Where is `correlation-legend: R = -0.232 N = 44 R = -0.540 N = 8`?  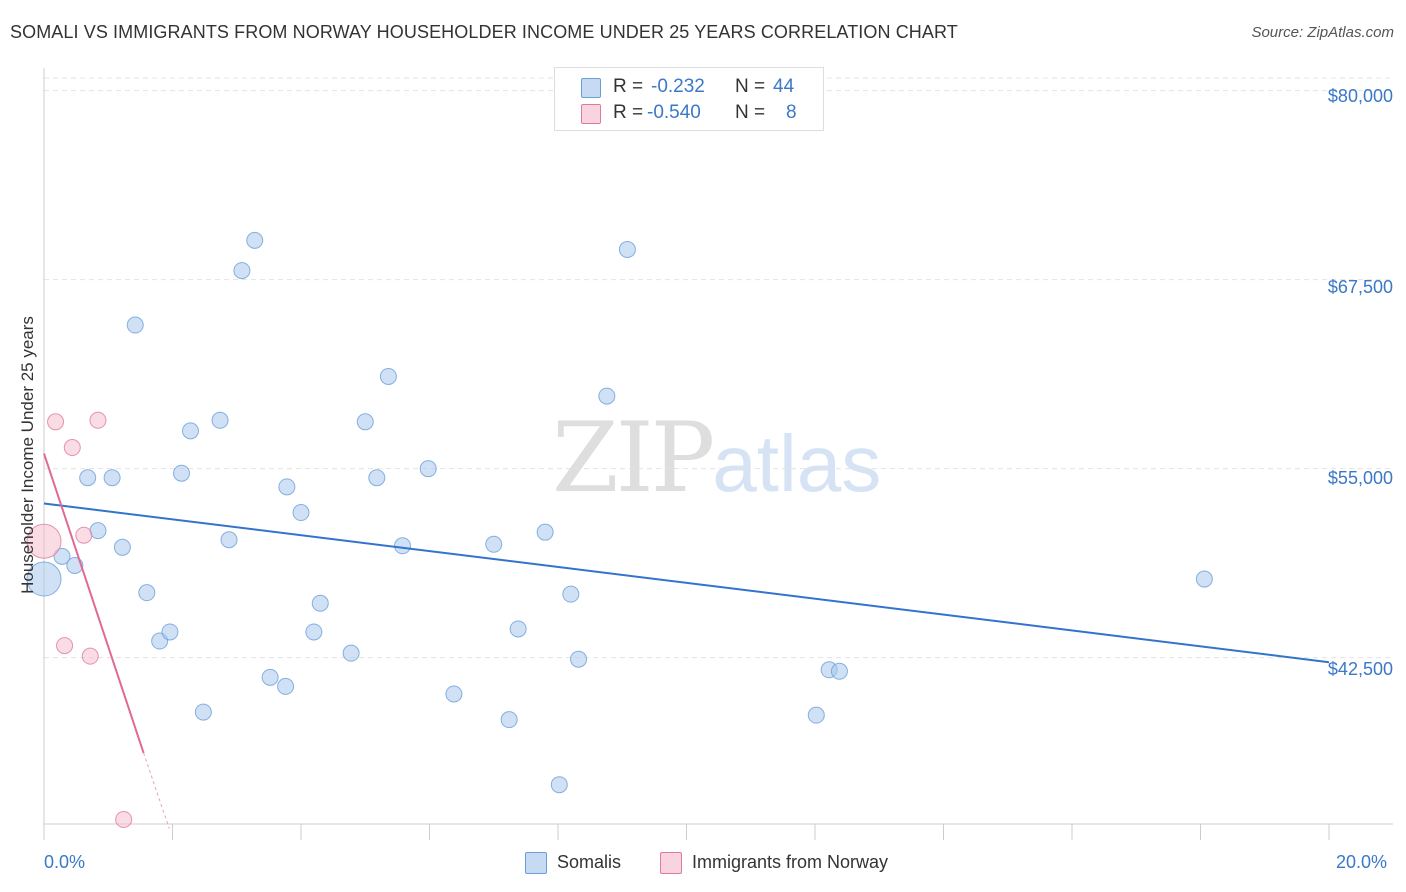 correlation-legend: R = -0.232 N = 44 R = -0.540 N = 8 is located at coordinates (689, 99).